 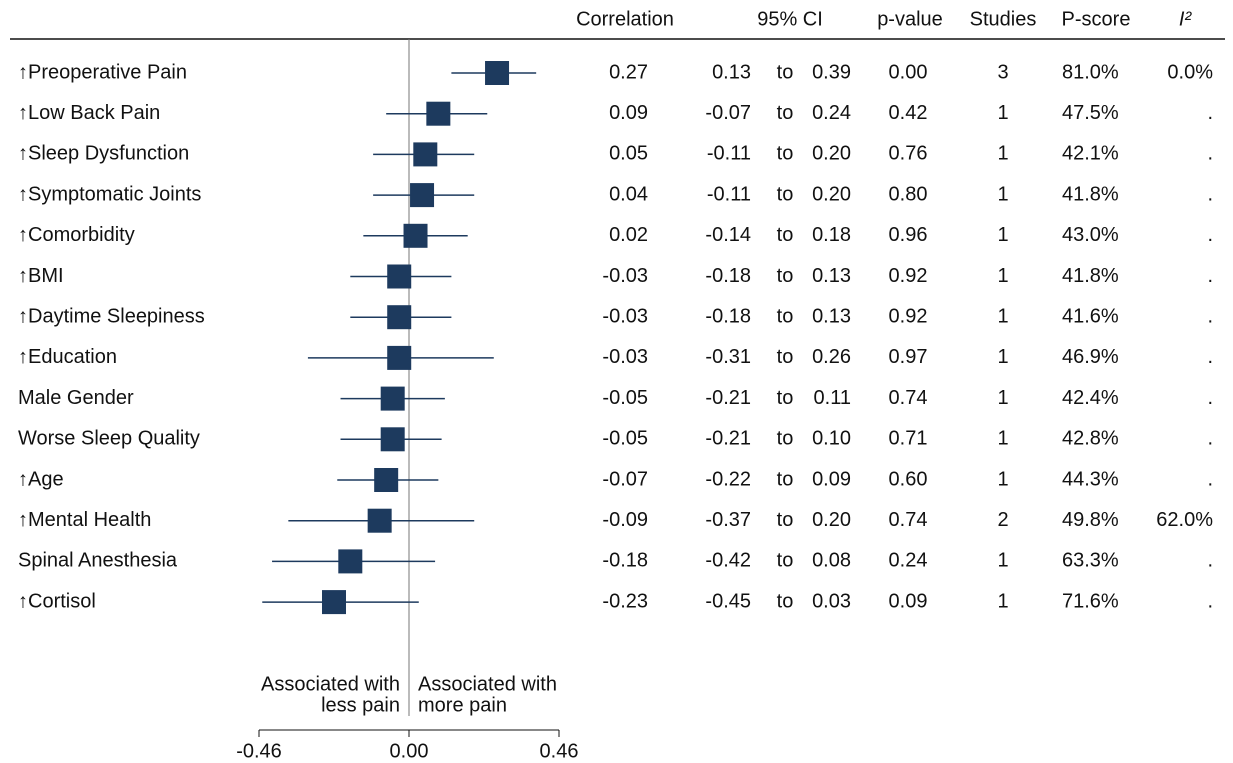 What do you see at coordinates (908, 113) in the screenshot?
I see `p-value: 0.42` at bounding box center [908, 113].